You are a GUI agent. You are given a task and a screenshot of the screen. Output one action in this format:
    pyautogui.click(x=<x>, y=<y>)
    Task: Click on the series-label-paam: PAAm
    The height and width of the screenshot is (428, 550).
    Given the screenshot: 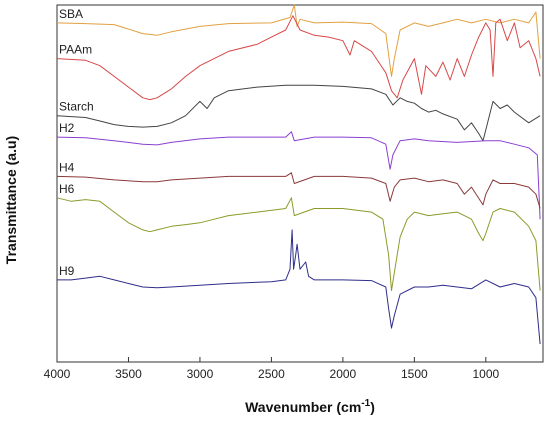 What is the action you would take?
    pyautogui.click(x=75, y=50)
    